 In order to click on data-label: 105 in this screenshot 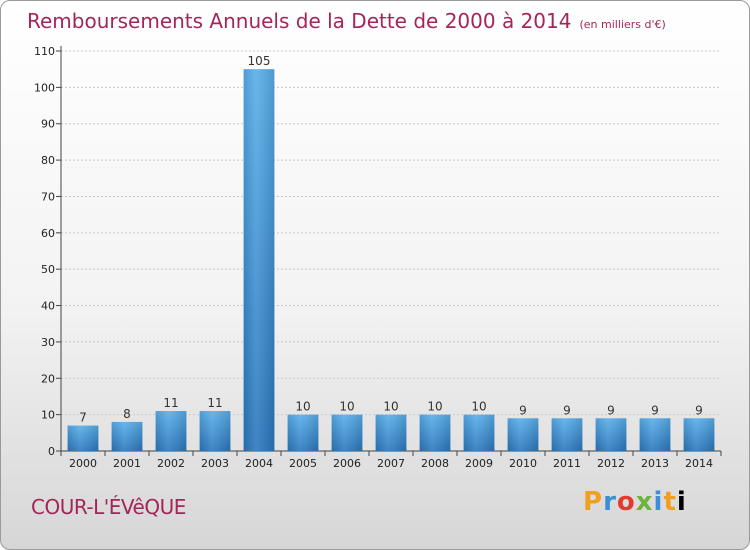, I will do `click(259, 61)`.